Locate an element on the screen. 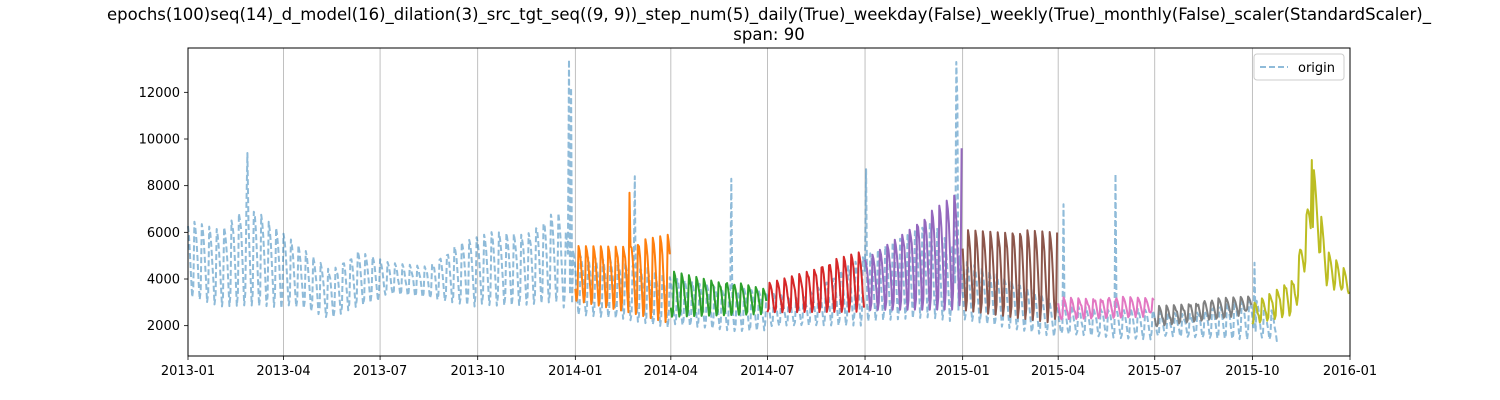 This screenshot has height=400, width=1500. x-tick-label: 2013-10 is located at coordinates (478, 371).